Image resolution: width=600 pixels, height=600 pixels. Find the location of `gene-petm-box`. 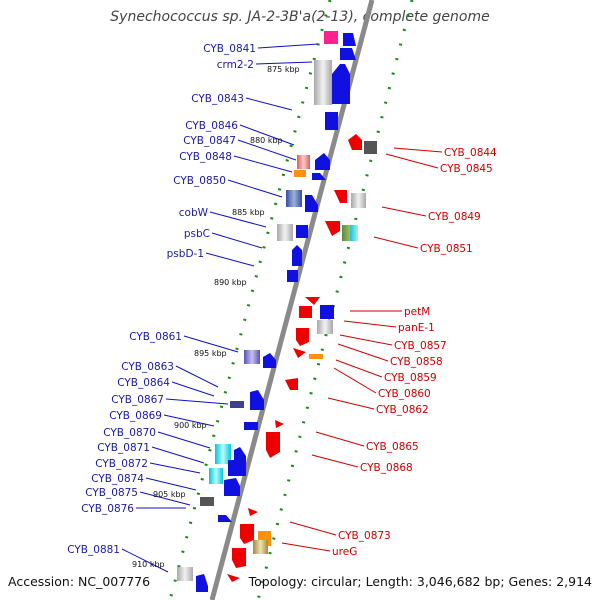

gene-petm-box is located at coordinates (327, 312).